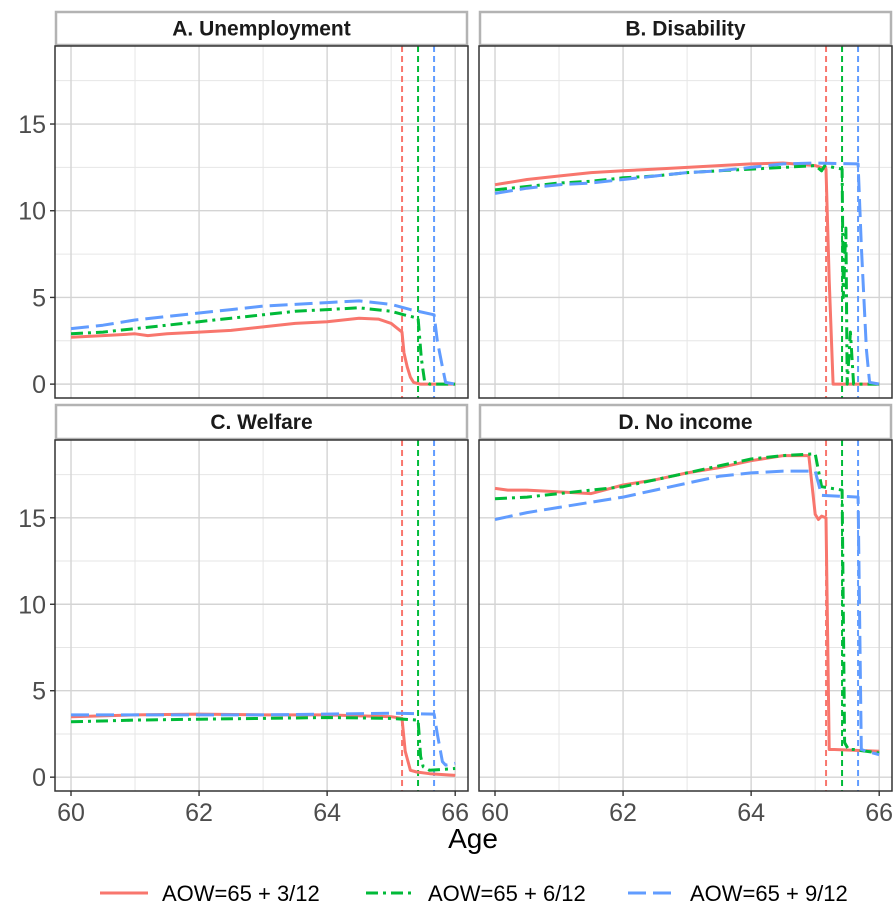 The width and height of the screenshot is (896, 918). I want to click on legend: AOW=65 + 3/12 AOW=65 + 6/12 AOW=65 + 9/12, so click(474, 893).